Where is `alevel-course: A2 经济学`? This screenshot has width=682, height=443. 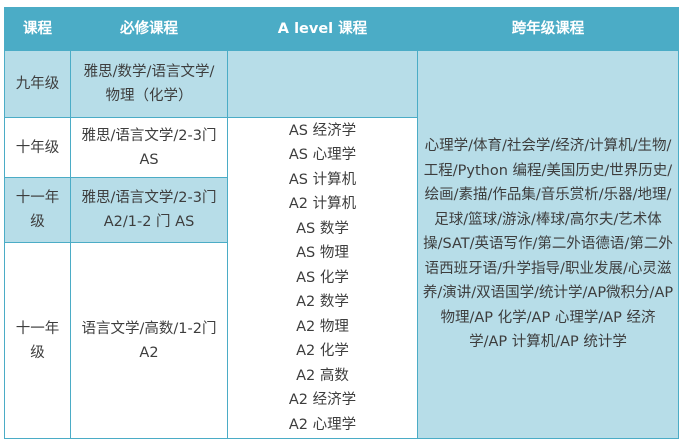 alevel-course: A2 经济学 is located at coordinates (322, 400).